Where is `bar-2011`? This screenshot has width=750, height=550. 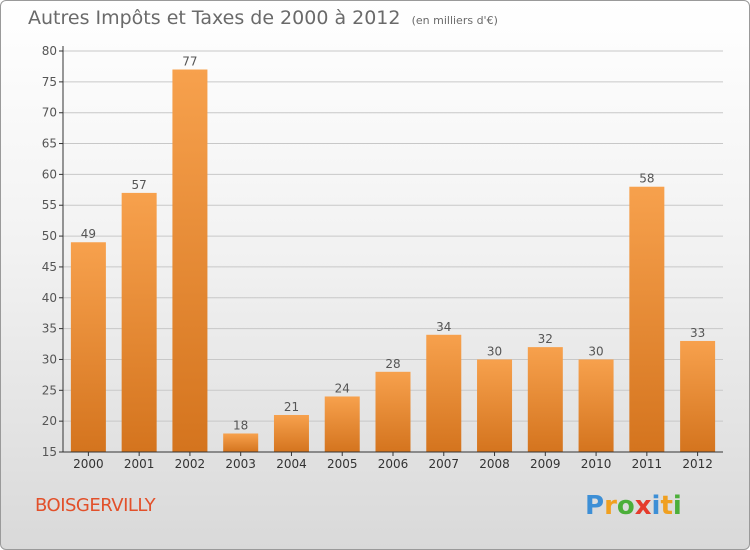
bar-2011 is located at coordinates (647, 319).